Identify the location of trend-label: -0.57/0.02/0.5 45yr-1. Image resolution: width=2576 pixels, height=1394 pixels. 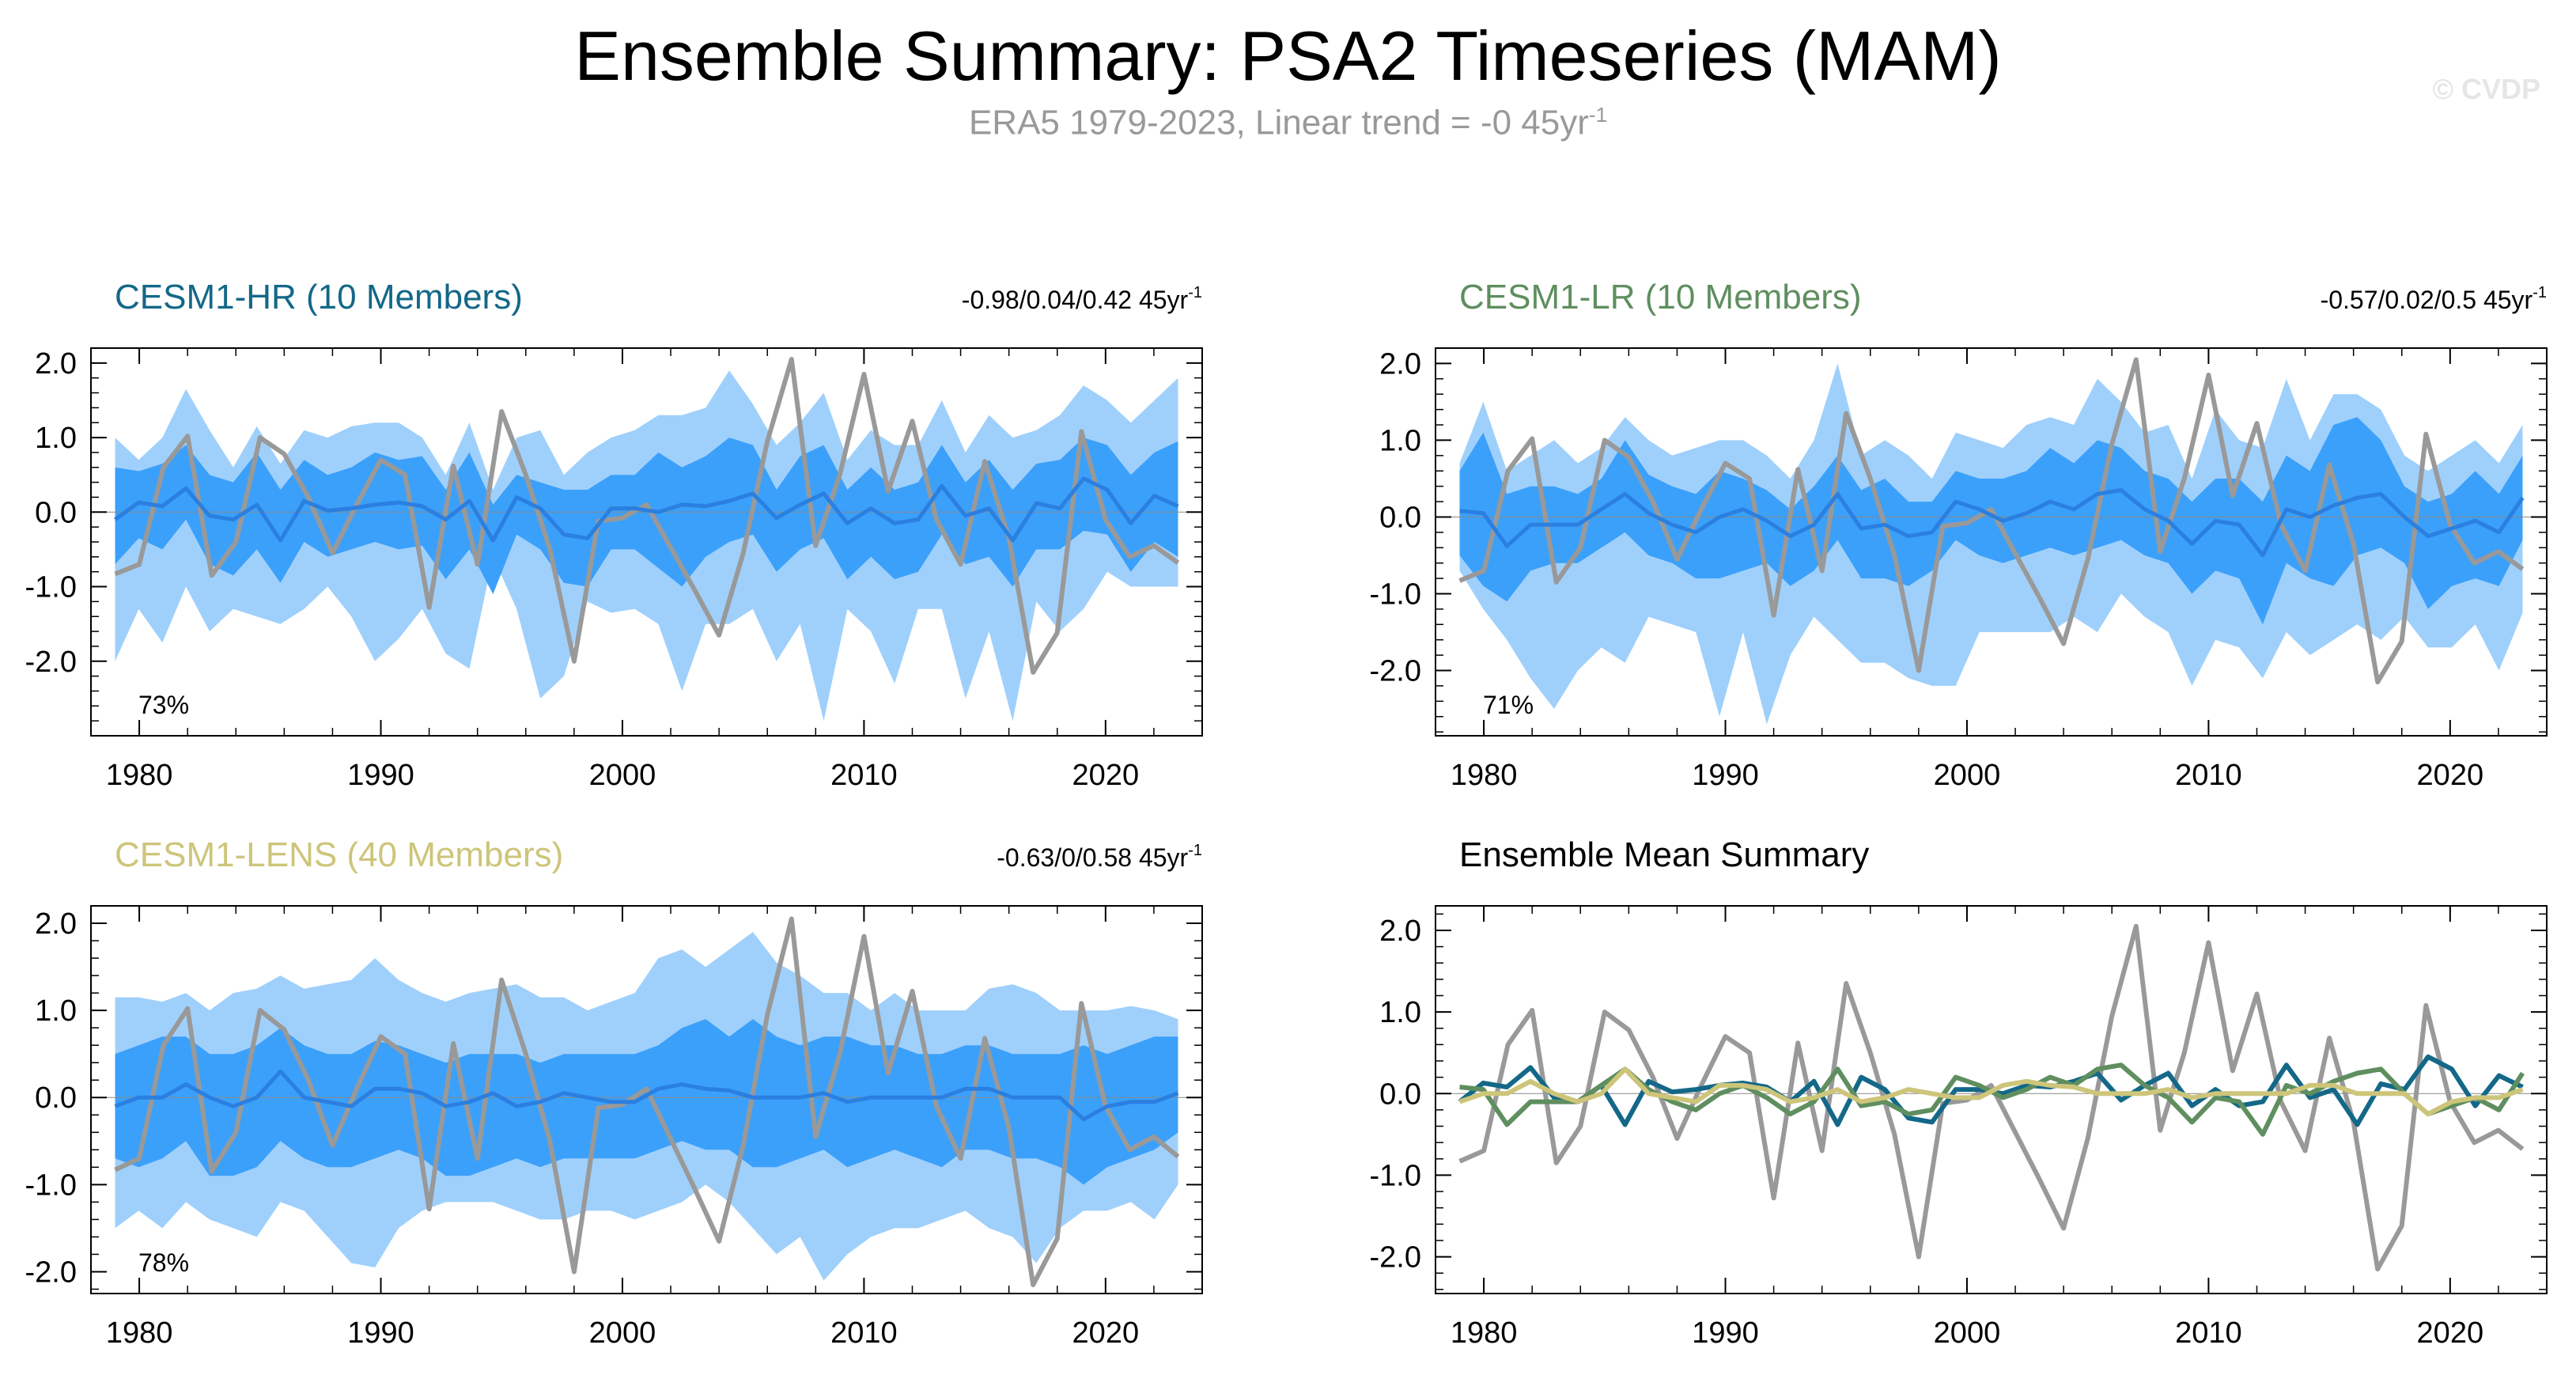
(2434, 299).